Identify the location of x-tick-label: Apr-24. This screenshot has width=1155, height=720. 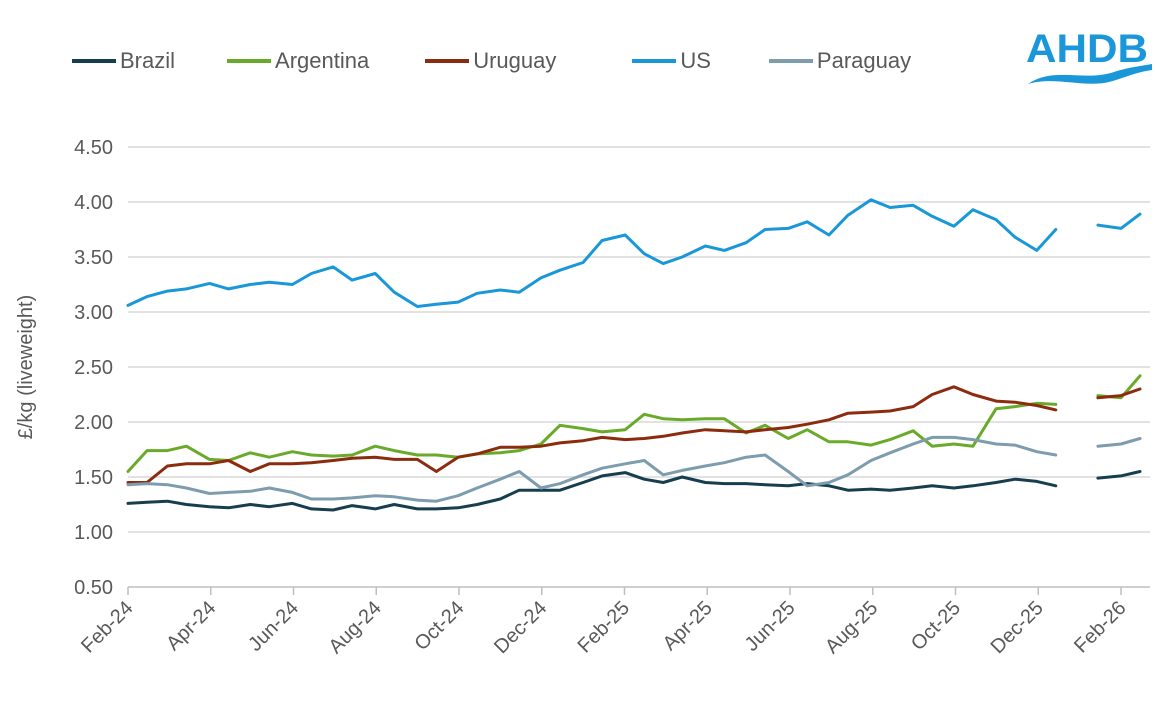
(191, 626).